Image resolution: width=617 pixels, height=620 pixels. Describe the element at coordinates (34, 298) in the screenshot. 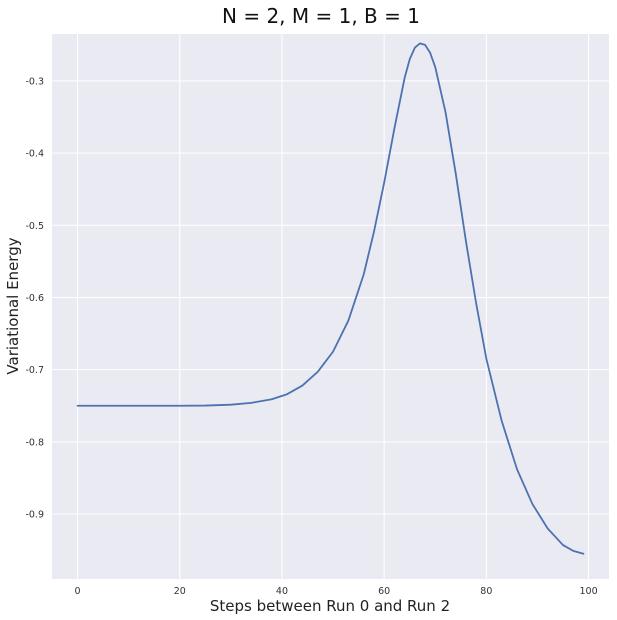

I see `y-tick-label: -0.6` at that location.